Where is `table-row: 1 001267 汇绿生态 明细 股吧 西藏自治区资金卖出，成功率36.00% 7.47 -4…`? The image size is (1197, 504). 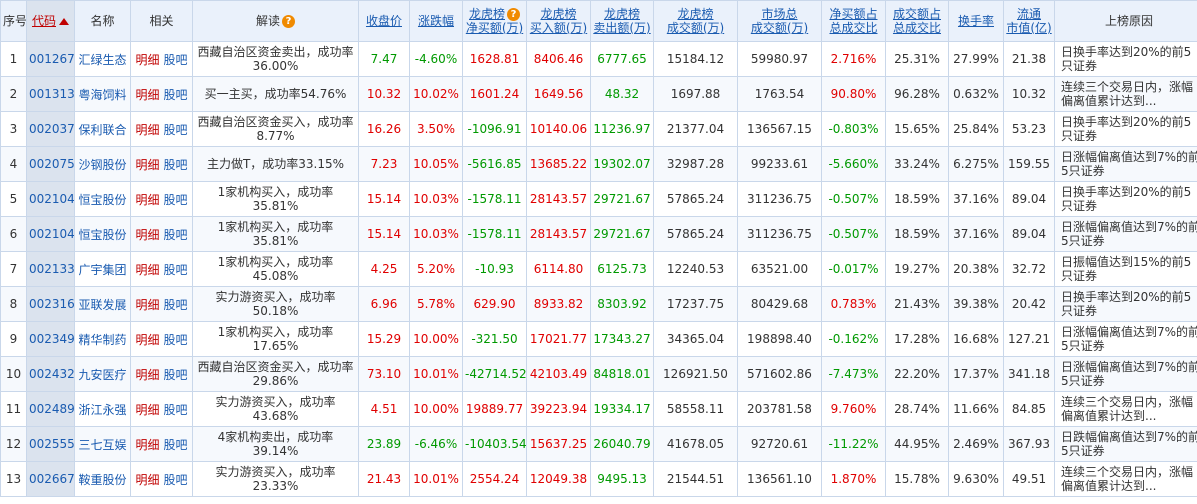 table-row: 1 001267 汇绿生态 明细 股吧 西藏自治区资金卖出，成功率36.00% 7.47 -4… is located at coordinates (598, 59).